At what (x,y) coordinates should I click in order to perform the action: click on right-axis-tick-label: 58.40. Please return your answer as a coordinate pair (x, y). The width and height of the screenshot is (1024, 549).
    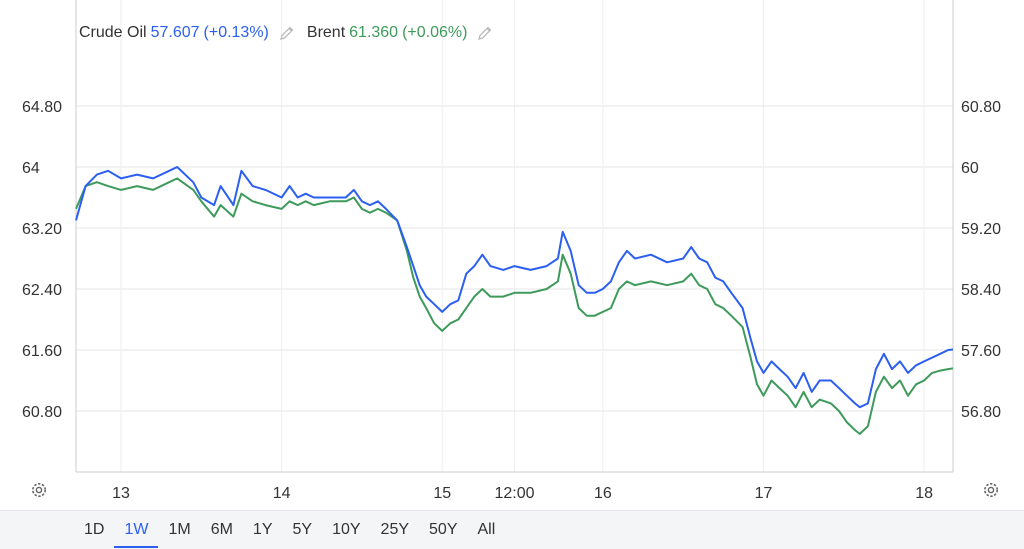
    Looking at the image, I should click on (981, 290).